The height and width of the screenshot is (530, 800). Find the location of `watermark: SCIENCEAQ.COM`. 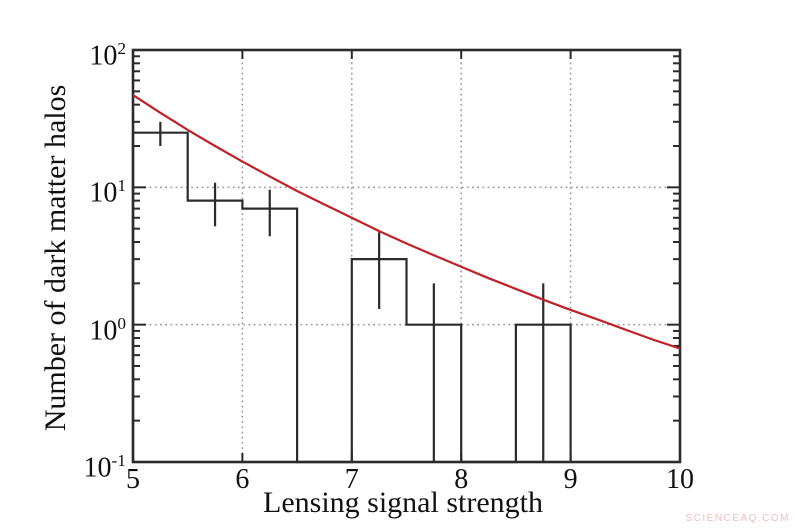

watermark: SCIENCEAQ.COM is located at coordinates (737, 518).